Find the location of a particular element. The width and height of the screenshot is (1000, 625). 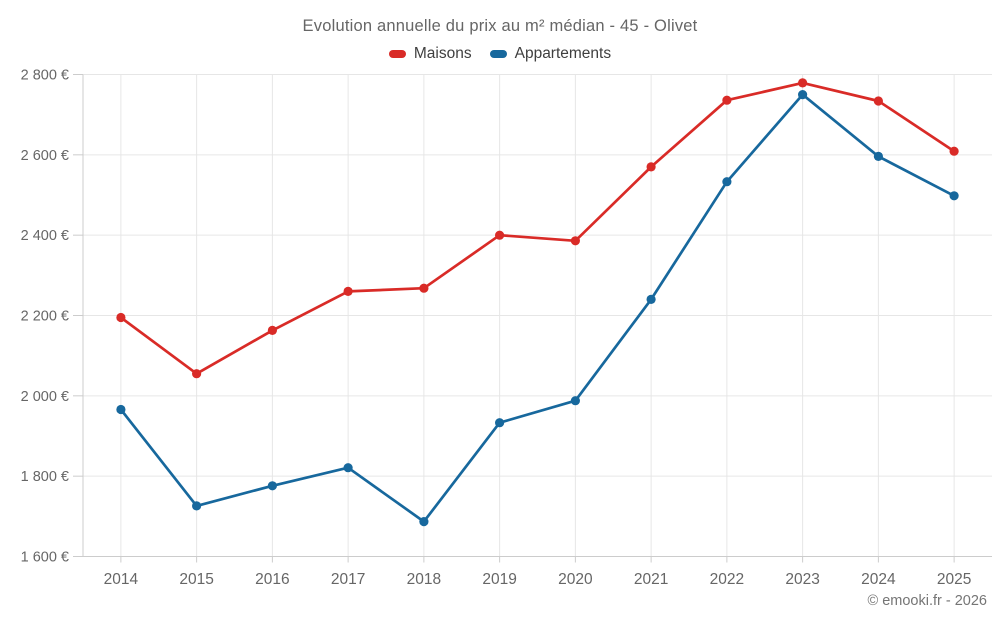

y-axis-label: 2 800 € is located at coordinates (45, 76).